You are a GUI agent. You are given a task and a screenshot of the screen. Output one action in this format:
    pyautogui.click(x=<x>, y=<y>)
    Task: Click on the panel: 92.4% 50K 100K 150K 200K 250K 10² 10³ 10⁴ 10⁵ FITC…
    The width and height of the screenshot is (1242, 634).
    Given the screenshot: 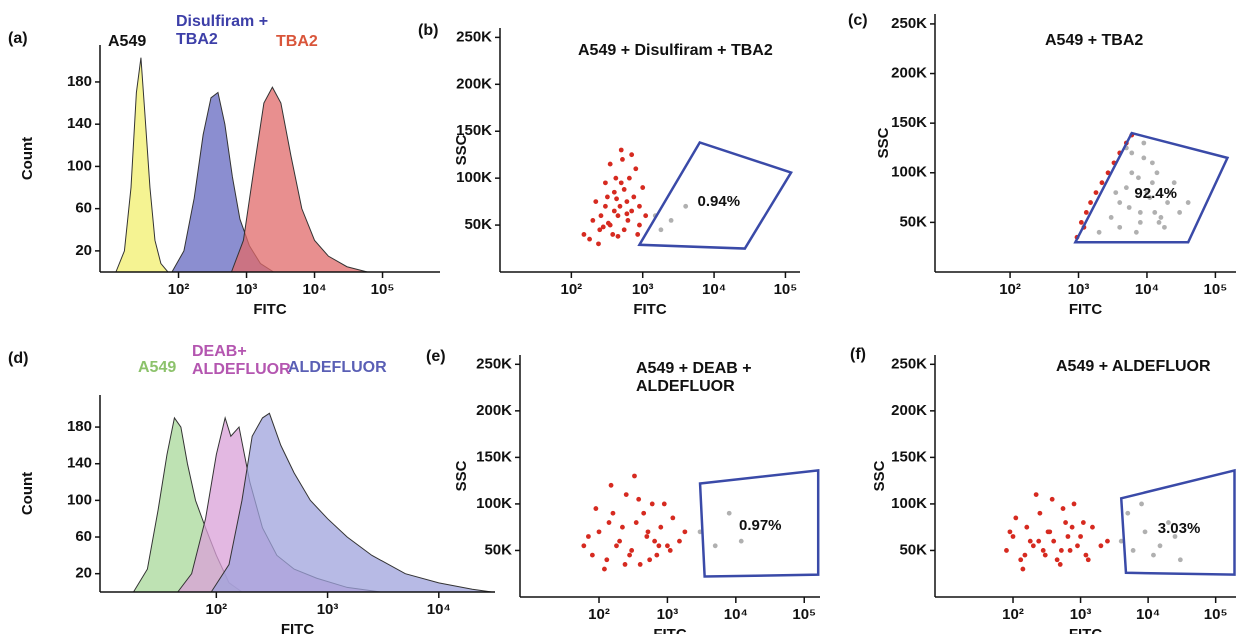 What is the action you would take?
    pyautogui.click(x=1055, y=166)
    